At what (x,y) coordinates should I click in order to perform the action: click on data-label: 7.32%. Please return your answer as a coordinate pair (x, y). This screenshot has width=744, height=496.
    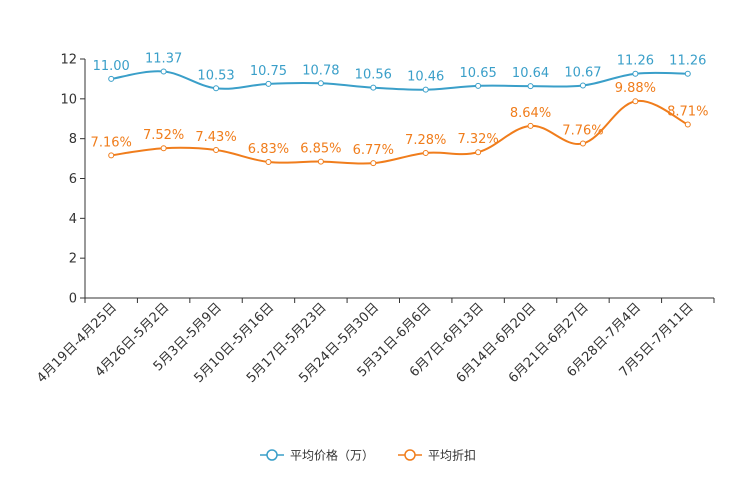
    Looking at the image, I should click on (477, 139).